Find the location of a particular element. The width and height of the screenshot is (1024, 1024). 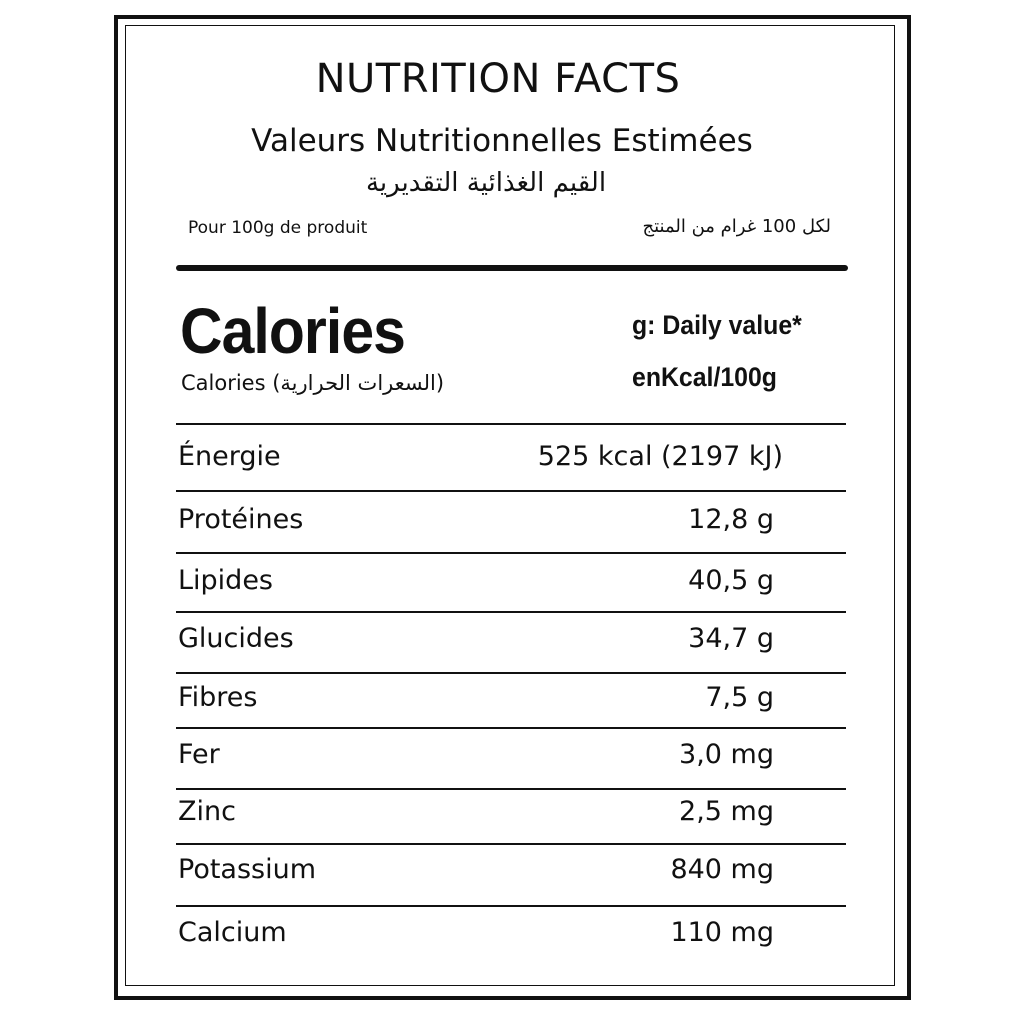

subtitle-arabic: القيم الغذائية التقديرية is located at coordinates (486, 183).